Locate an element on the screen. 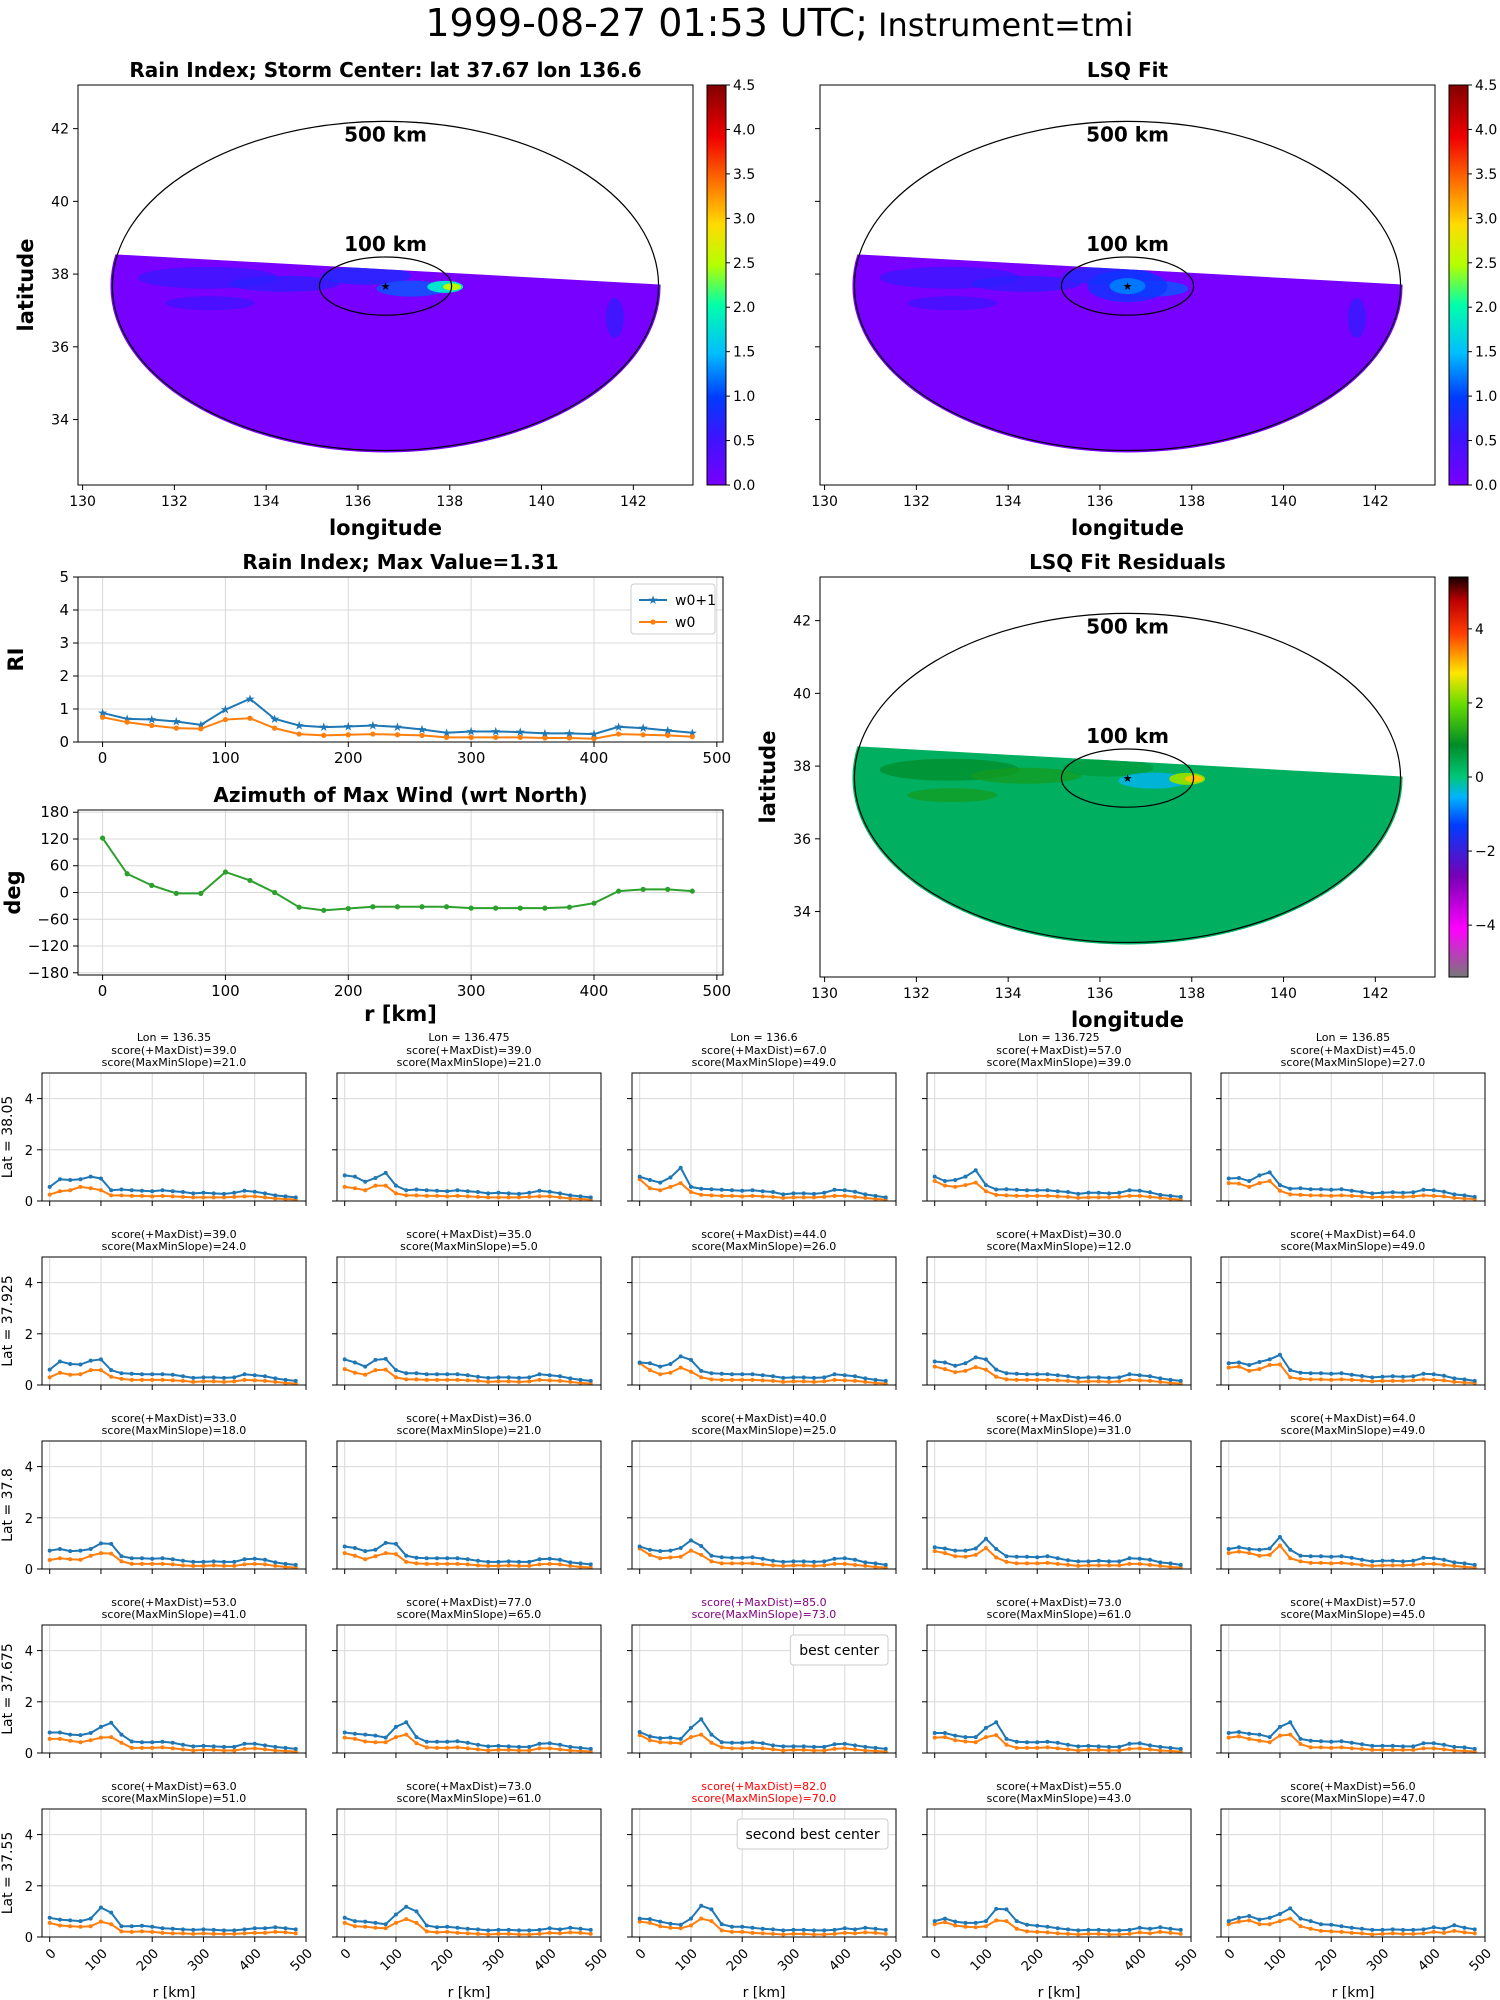 The height and width of the screenshot is (2000, 1500). x-tick-label: 134 is located at coordinates (1008, 994).